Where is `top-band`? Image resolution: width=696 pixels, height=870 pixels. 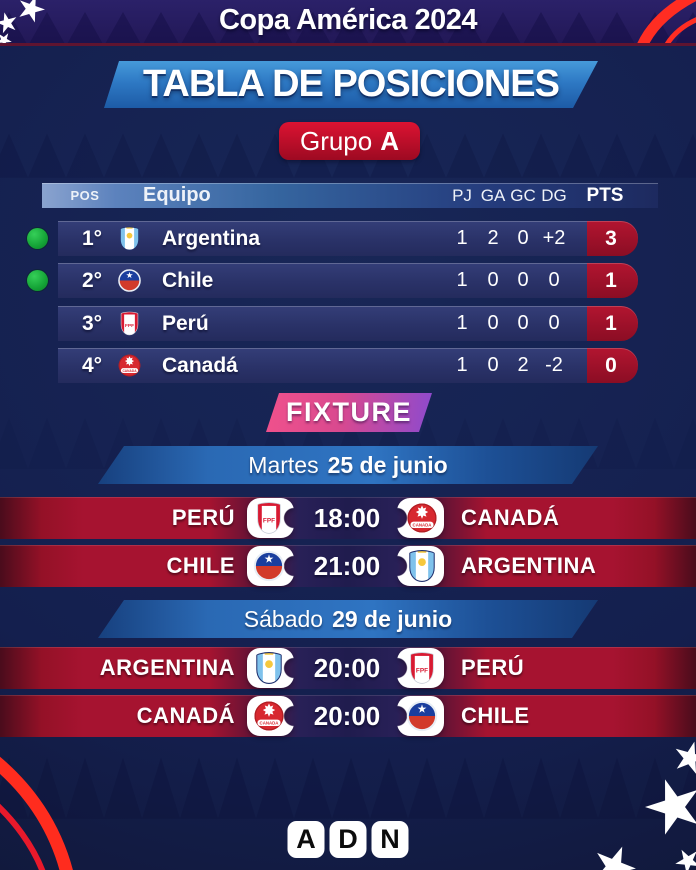 top-band is located at coordinates (348, 23).